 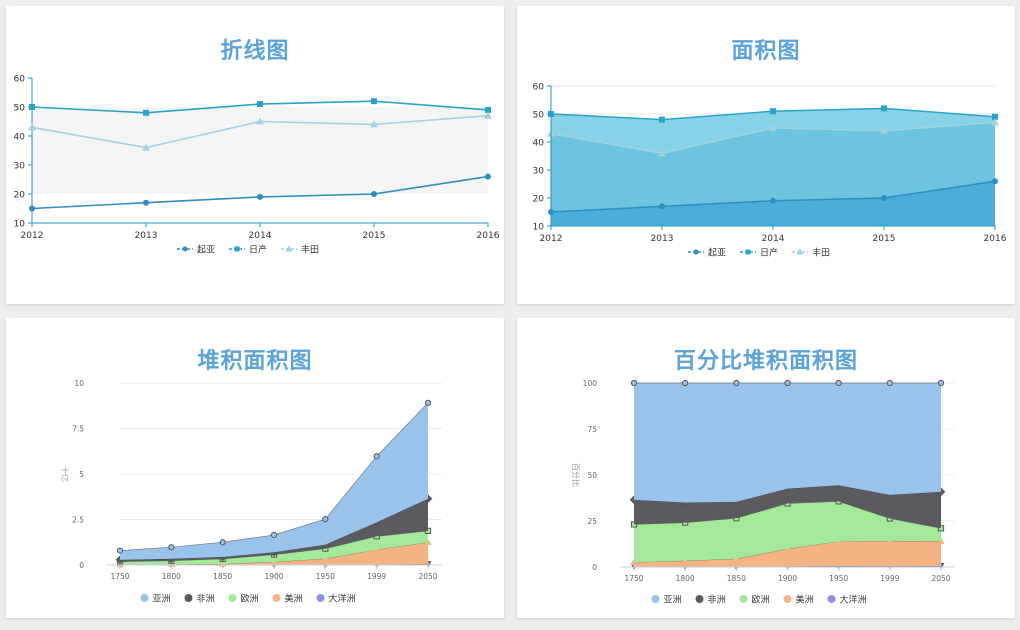 I want to click on y-tick-label: 25, so click(x=592, y=521).